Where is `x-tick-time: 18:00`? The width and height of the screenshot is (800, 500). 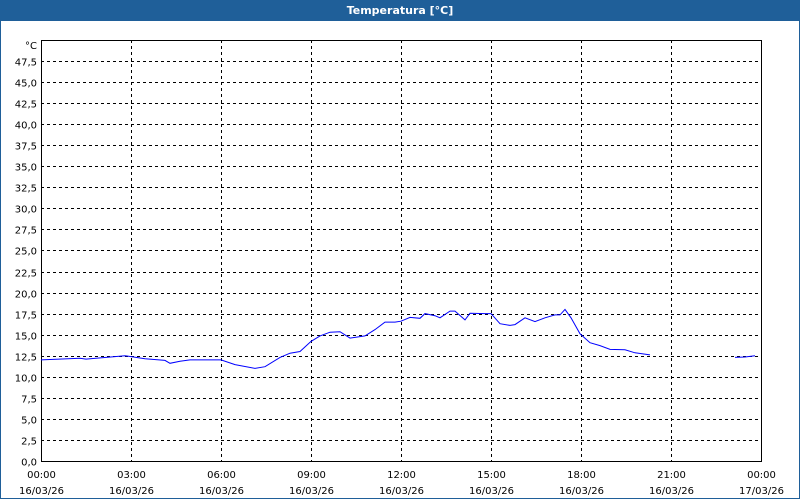 x-tick-time: 18:00 is located at coordinates (581, 475).